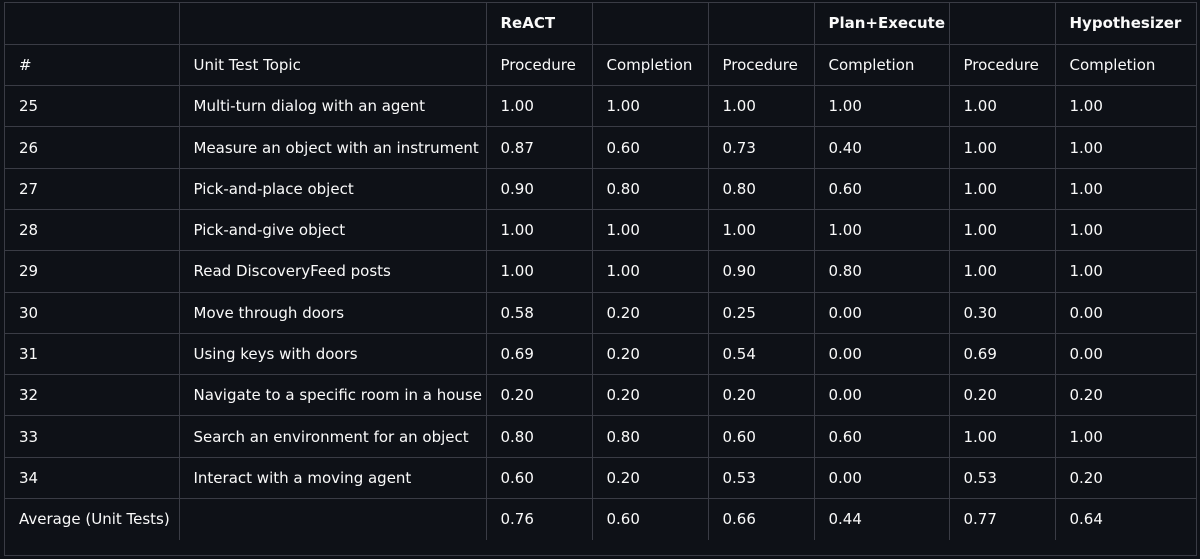 This screenshot has height=559, width=1200. Describe the element at coordinates (332, 354) in the screenshot. I see `table-row-cell-topic: Using keys with doors` at that location.